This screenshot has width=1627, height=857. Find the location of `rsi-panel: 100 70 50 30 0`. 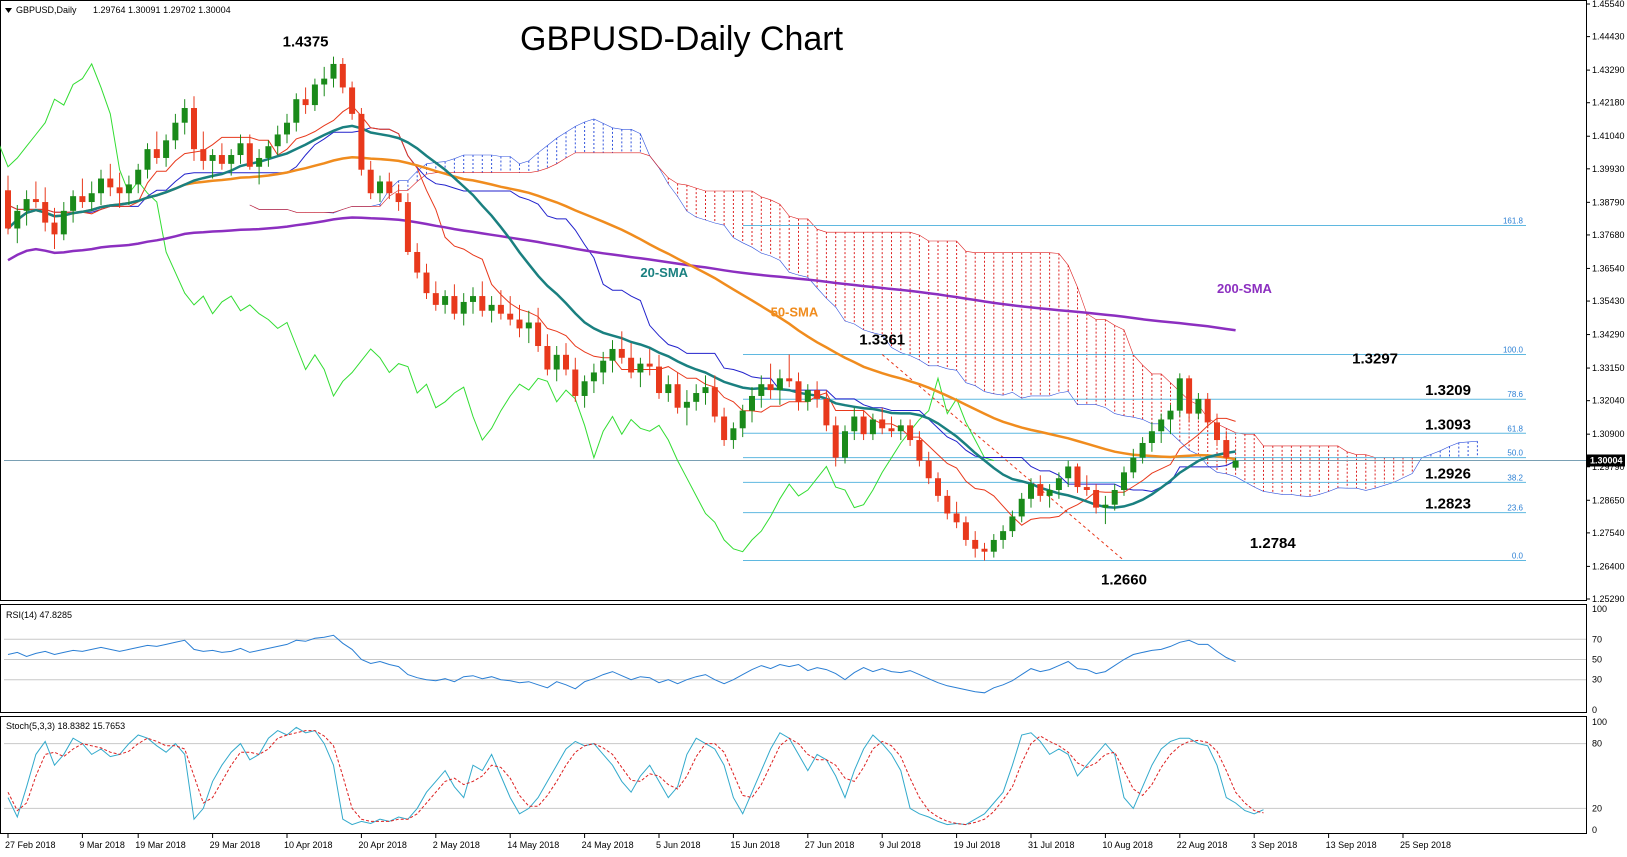

rsi-panel: 100 70 50 30 0 is located at coordinates (805, 659).